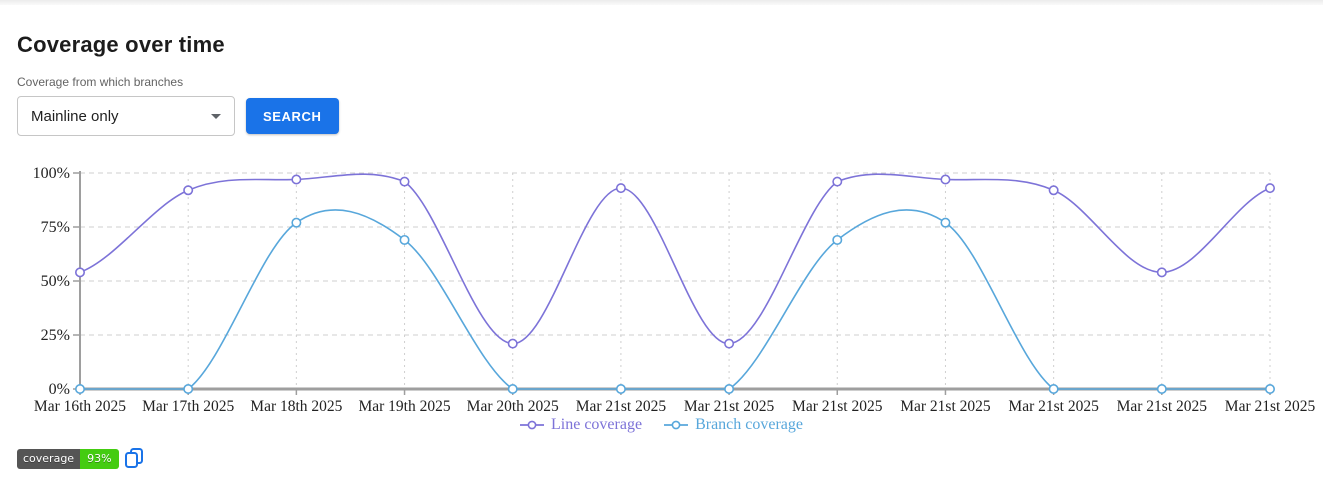 Image resolution: width=1323 pixels, height=483 pixels. What do you see at coordinates (597, 424) in the screenshot?
I see `legend-label: Line coverage` at bounding box center [597, 424].